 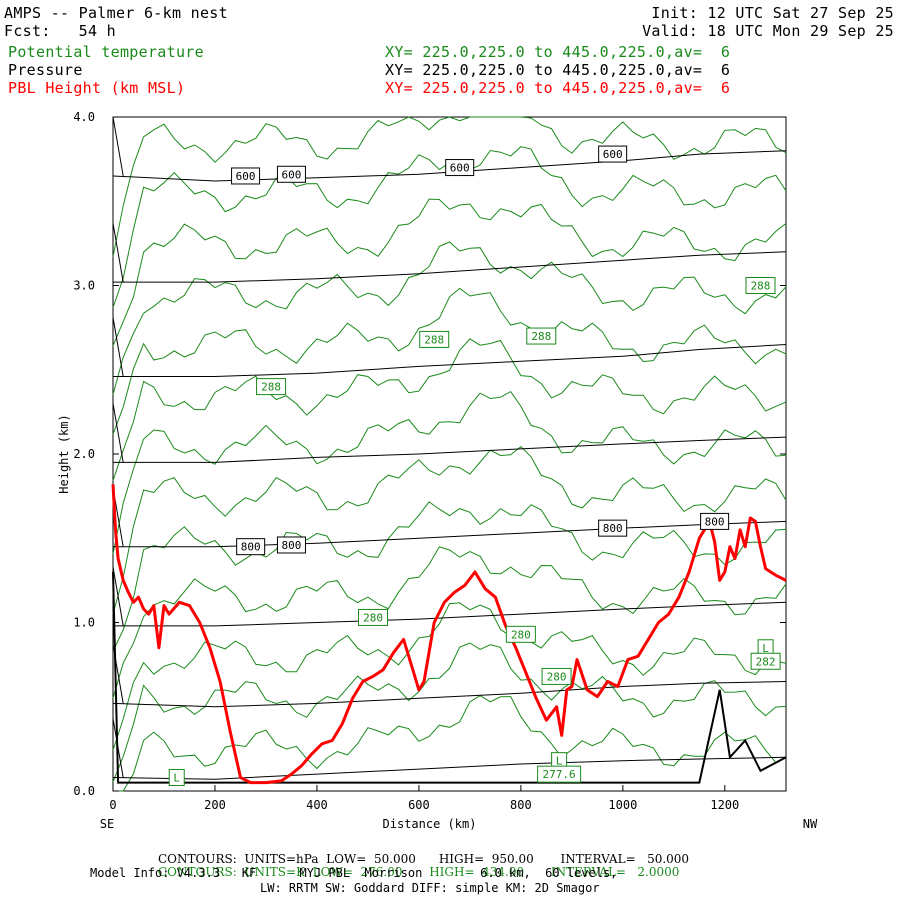 What do you see at coordinates (84, 117) in the screenshot?
I see `y-tick-label: 4.0` at bounding box center [84, 117].